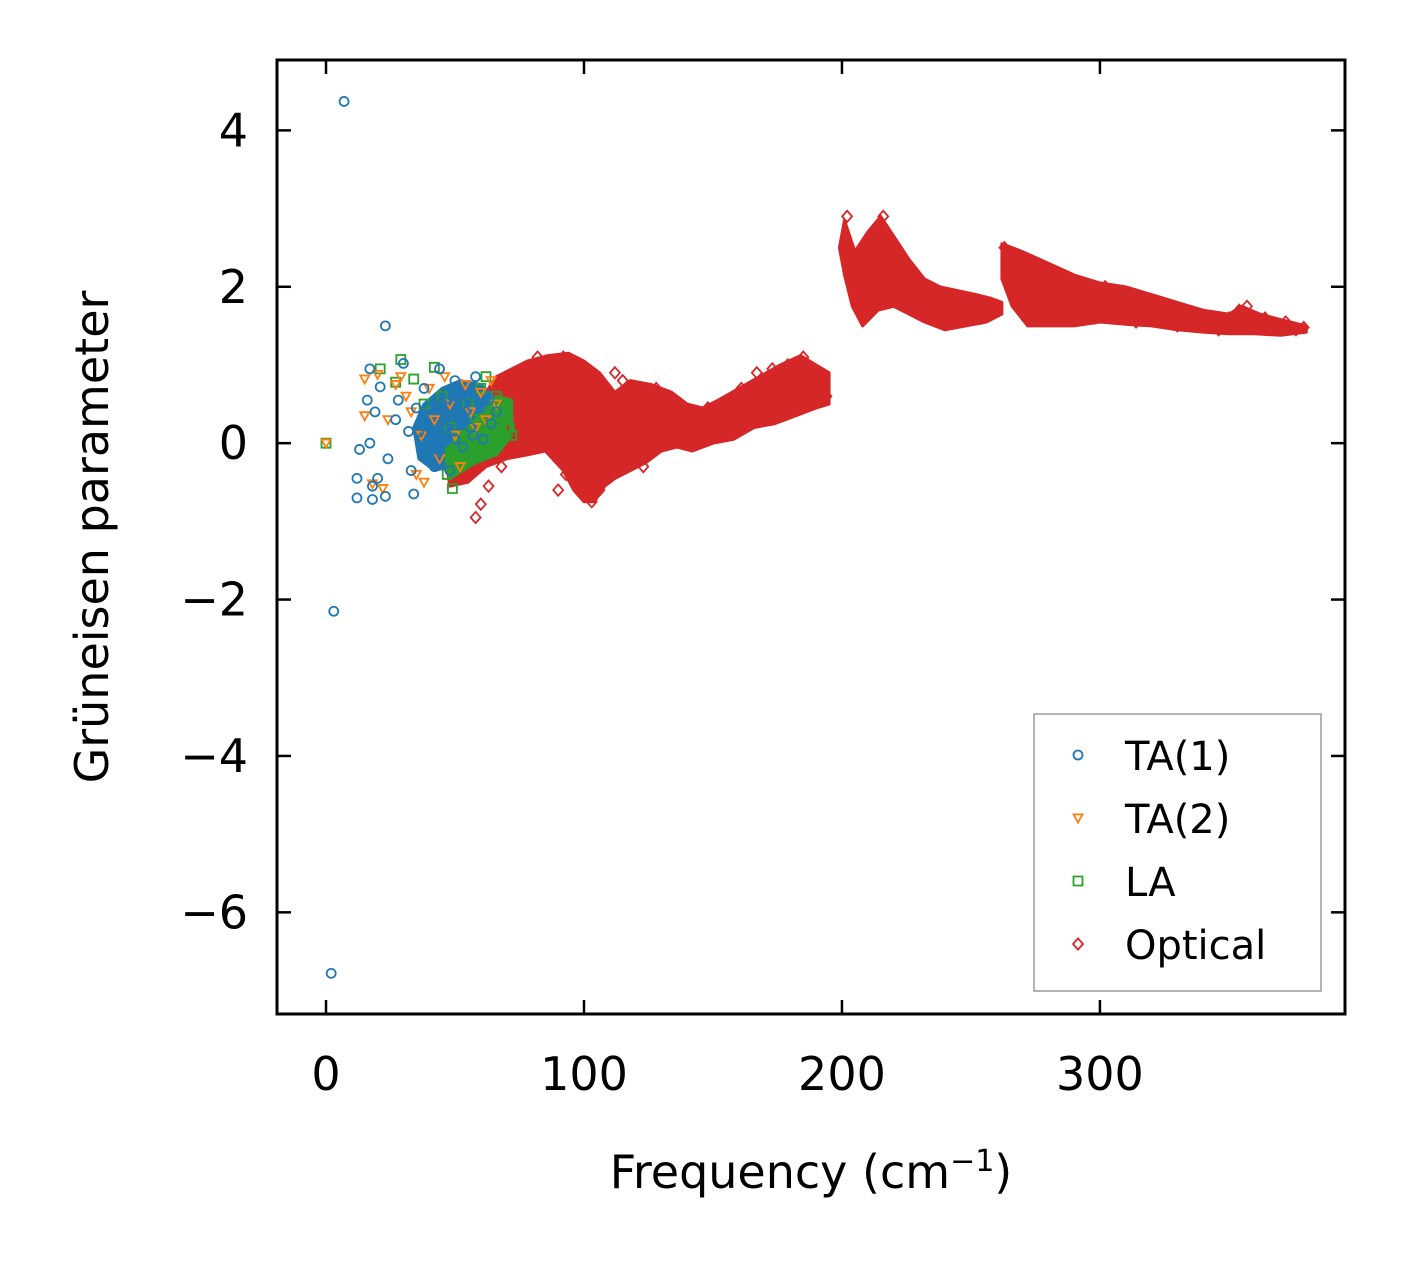 The height and width of the screenshot is (1264, 1406). I want to click on legend-marker-la, so click(1078, 881).